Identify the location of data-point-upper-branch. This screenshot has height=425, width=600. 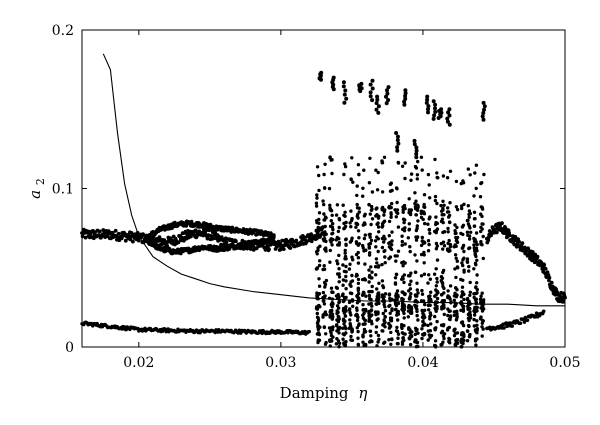
(115, 230).